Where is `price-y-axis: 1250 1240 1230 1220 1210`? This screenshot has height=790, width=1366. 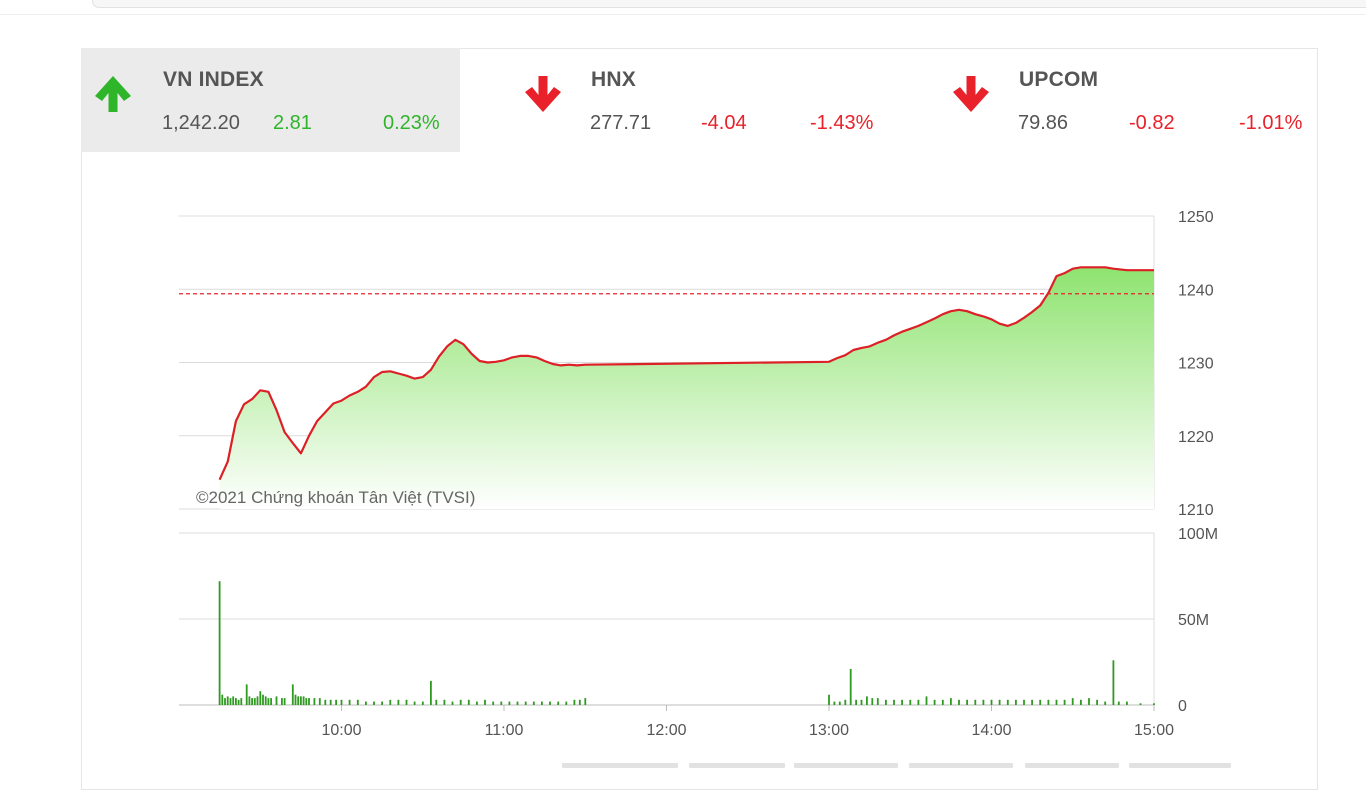 price-y-axis: 1250 1240 1230 1220 1210 is located at coordinates (1196, 364).